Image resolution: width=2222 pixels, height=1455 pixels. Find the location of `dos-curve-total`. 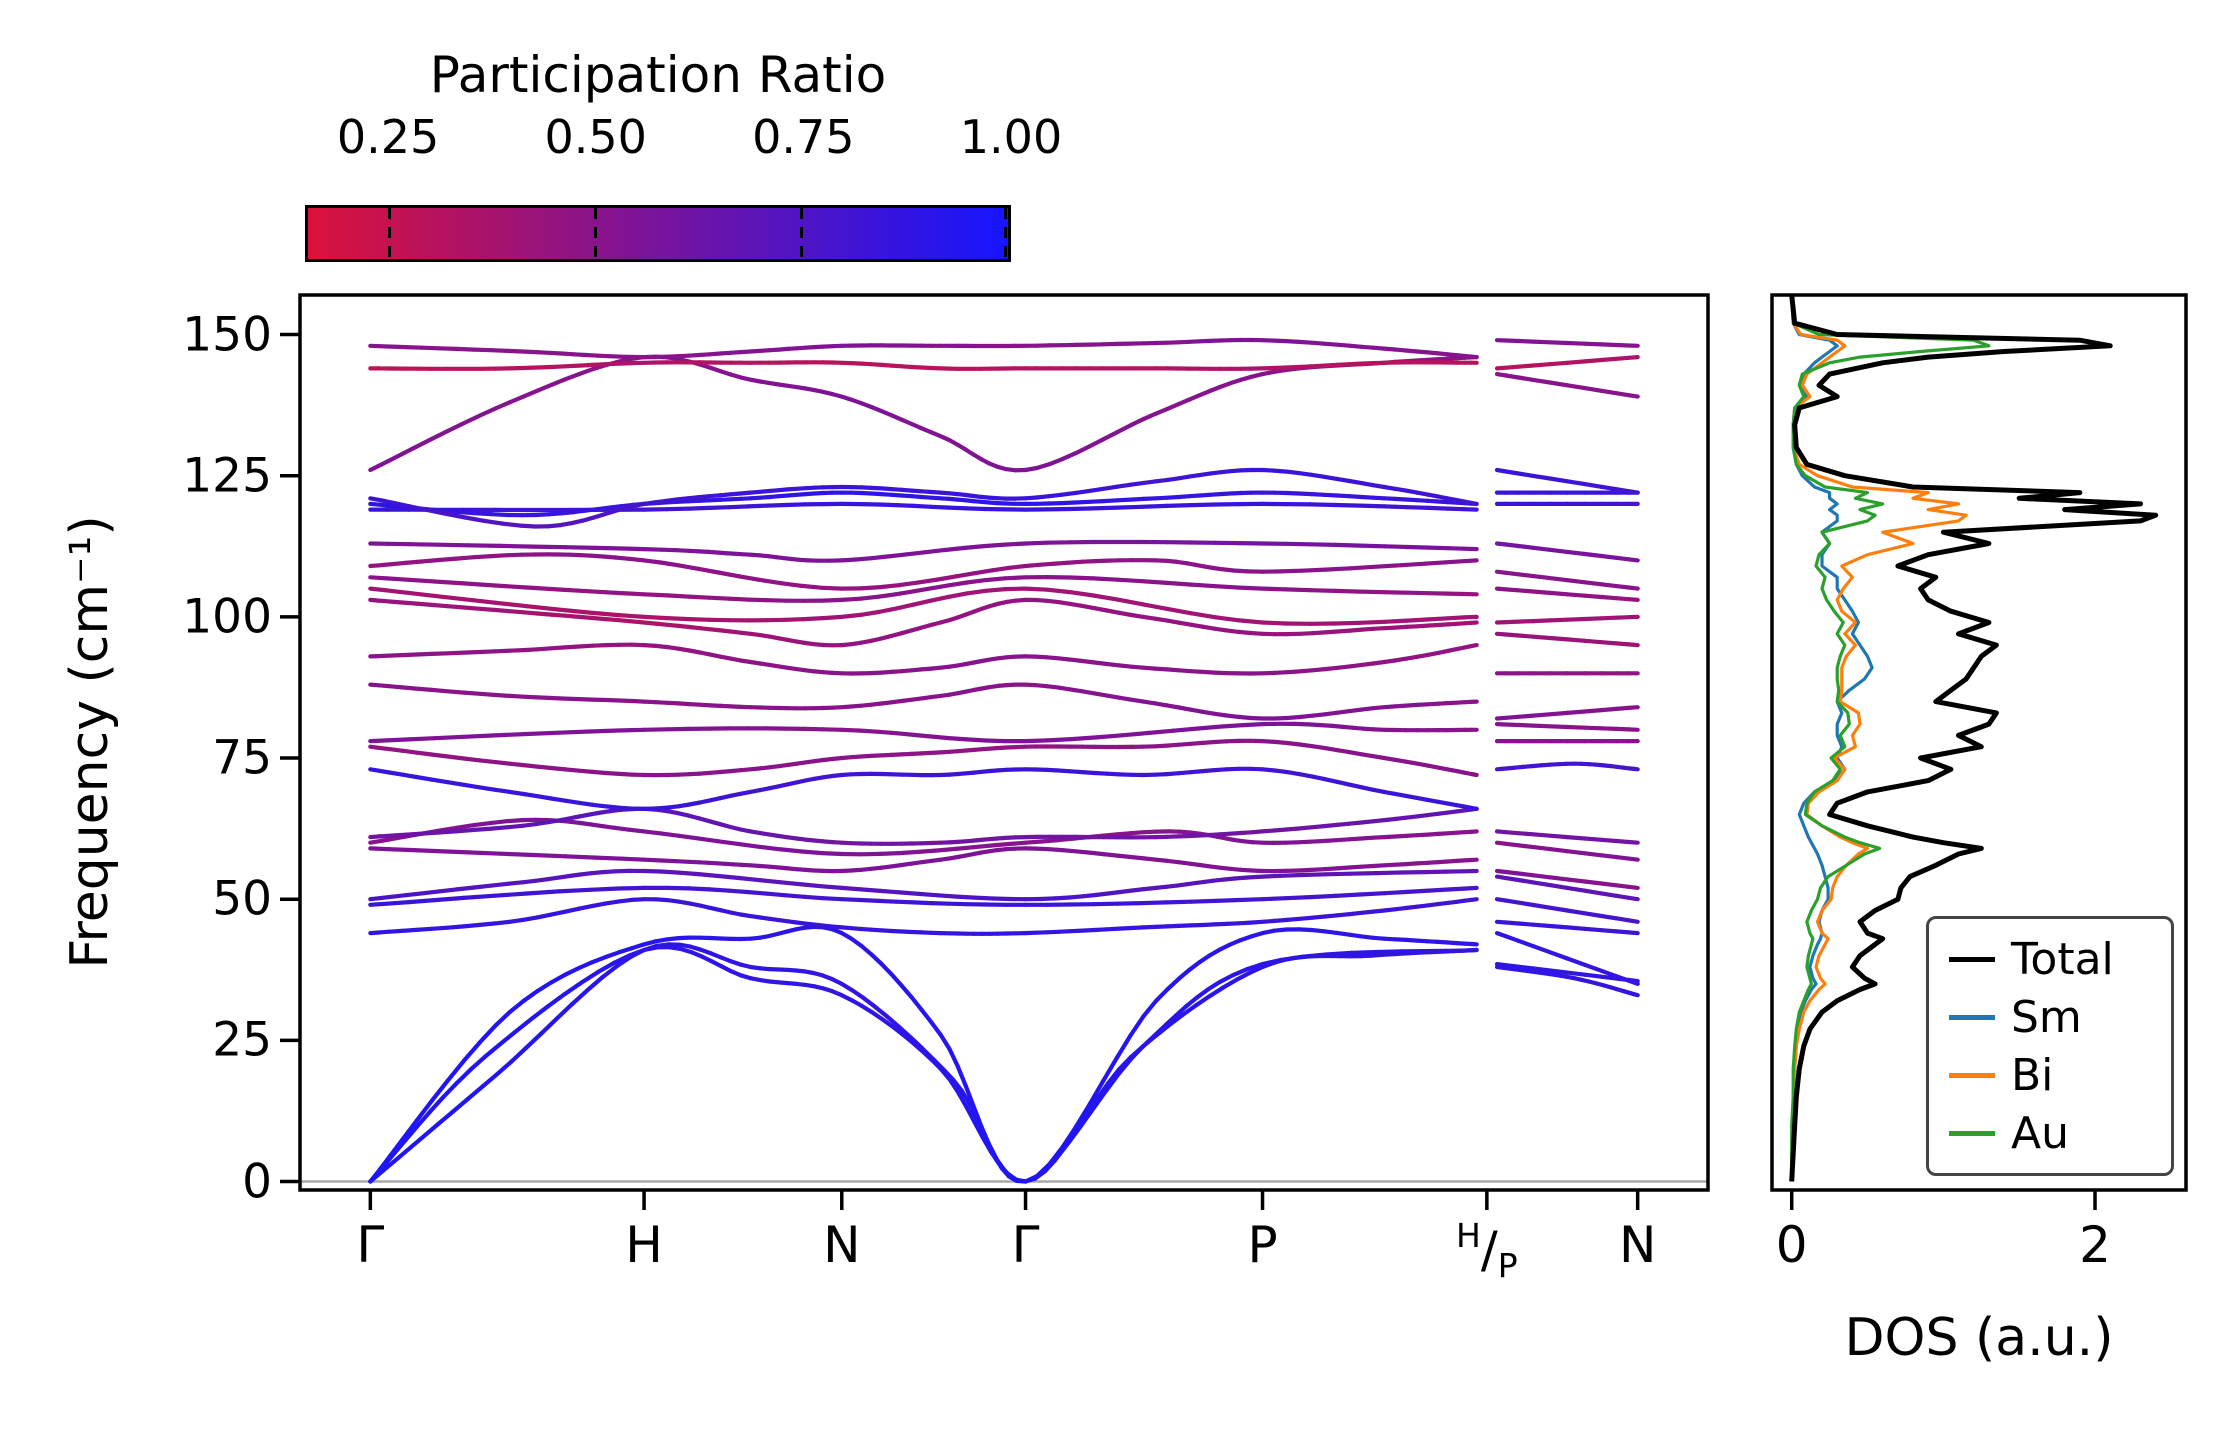

dos-curve-total is located at coordinates (1974, 738).